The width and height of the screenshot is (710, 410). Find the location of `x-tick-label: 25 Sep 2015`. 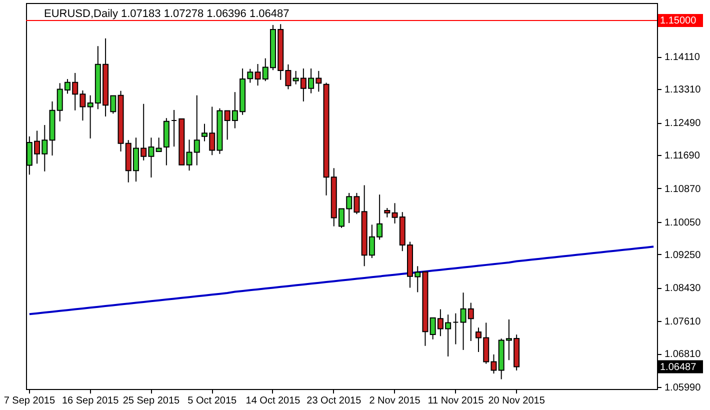

x-tick-label: 25 Sep 2015 is located at coordinates (151, 401).